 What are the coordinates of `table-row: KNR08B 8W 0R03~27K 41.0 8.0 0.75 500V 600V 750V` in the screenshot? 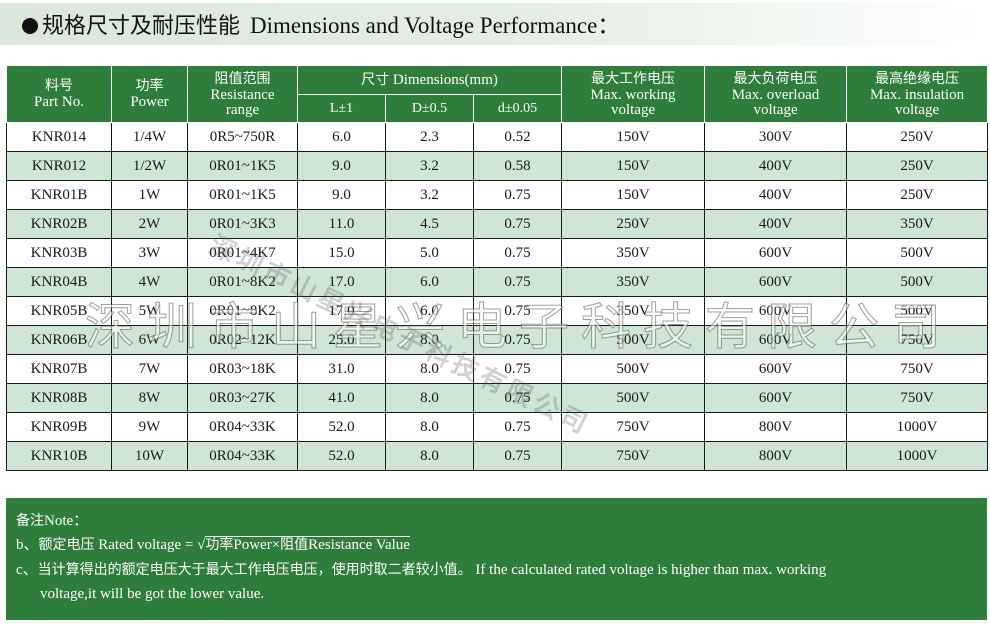 It's located at (497, 398).